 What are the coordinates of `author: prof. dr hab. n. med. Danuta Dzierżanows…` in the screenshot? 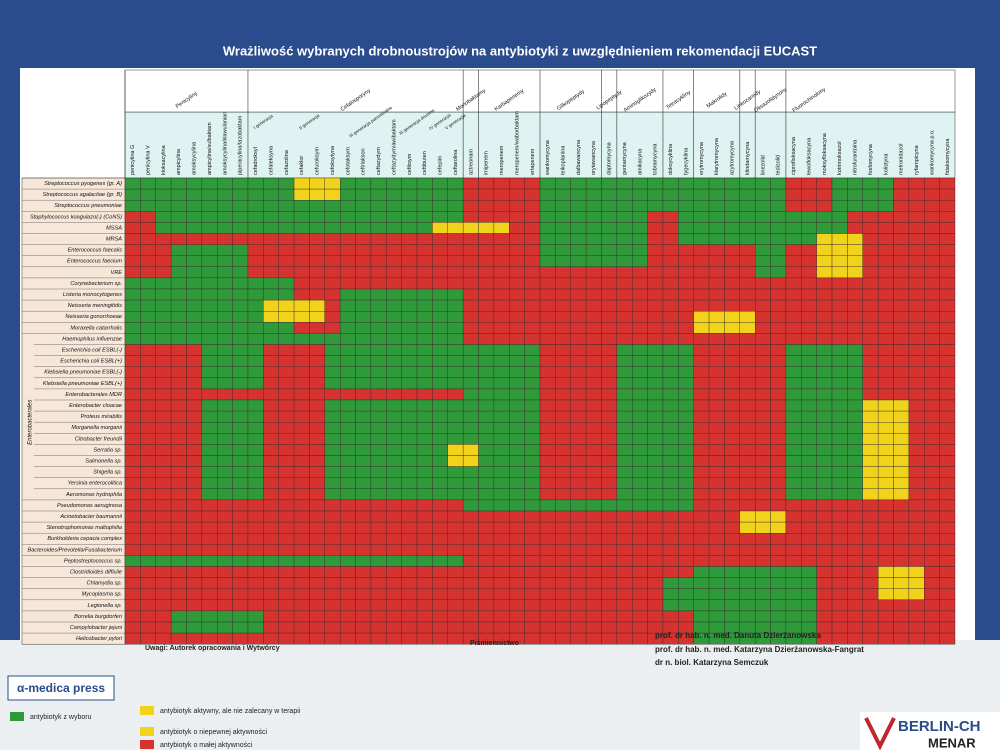 It's located at (738, 635).